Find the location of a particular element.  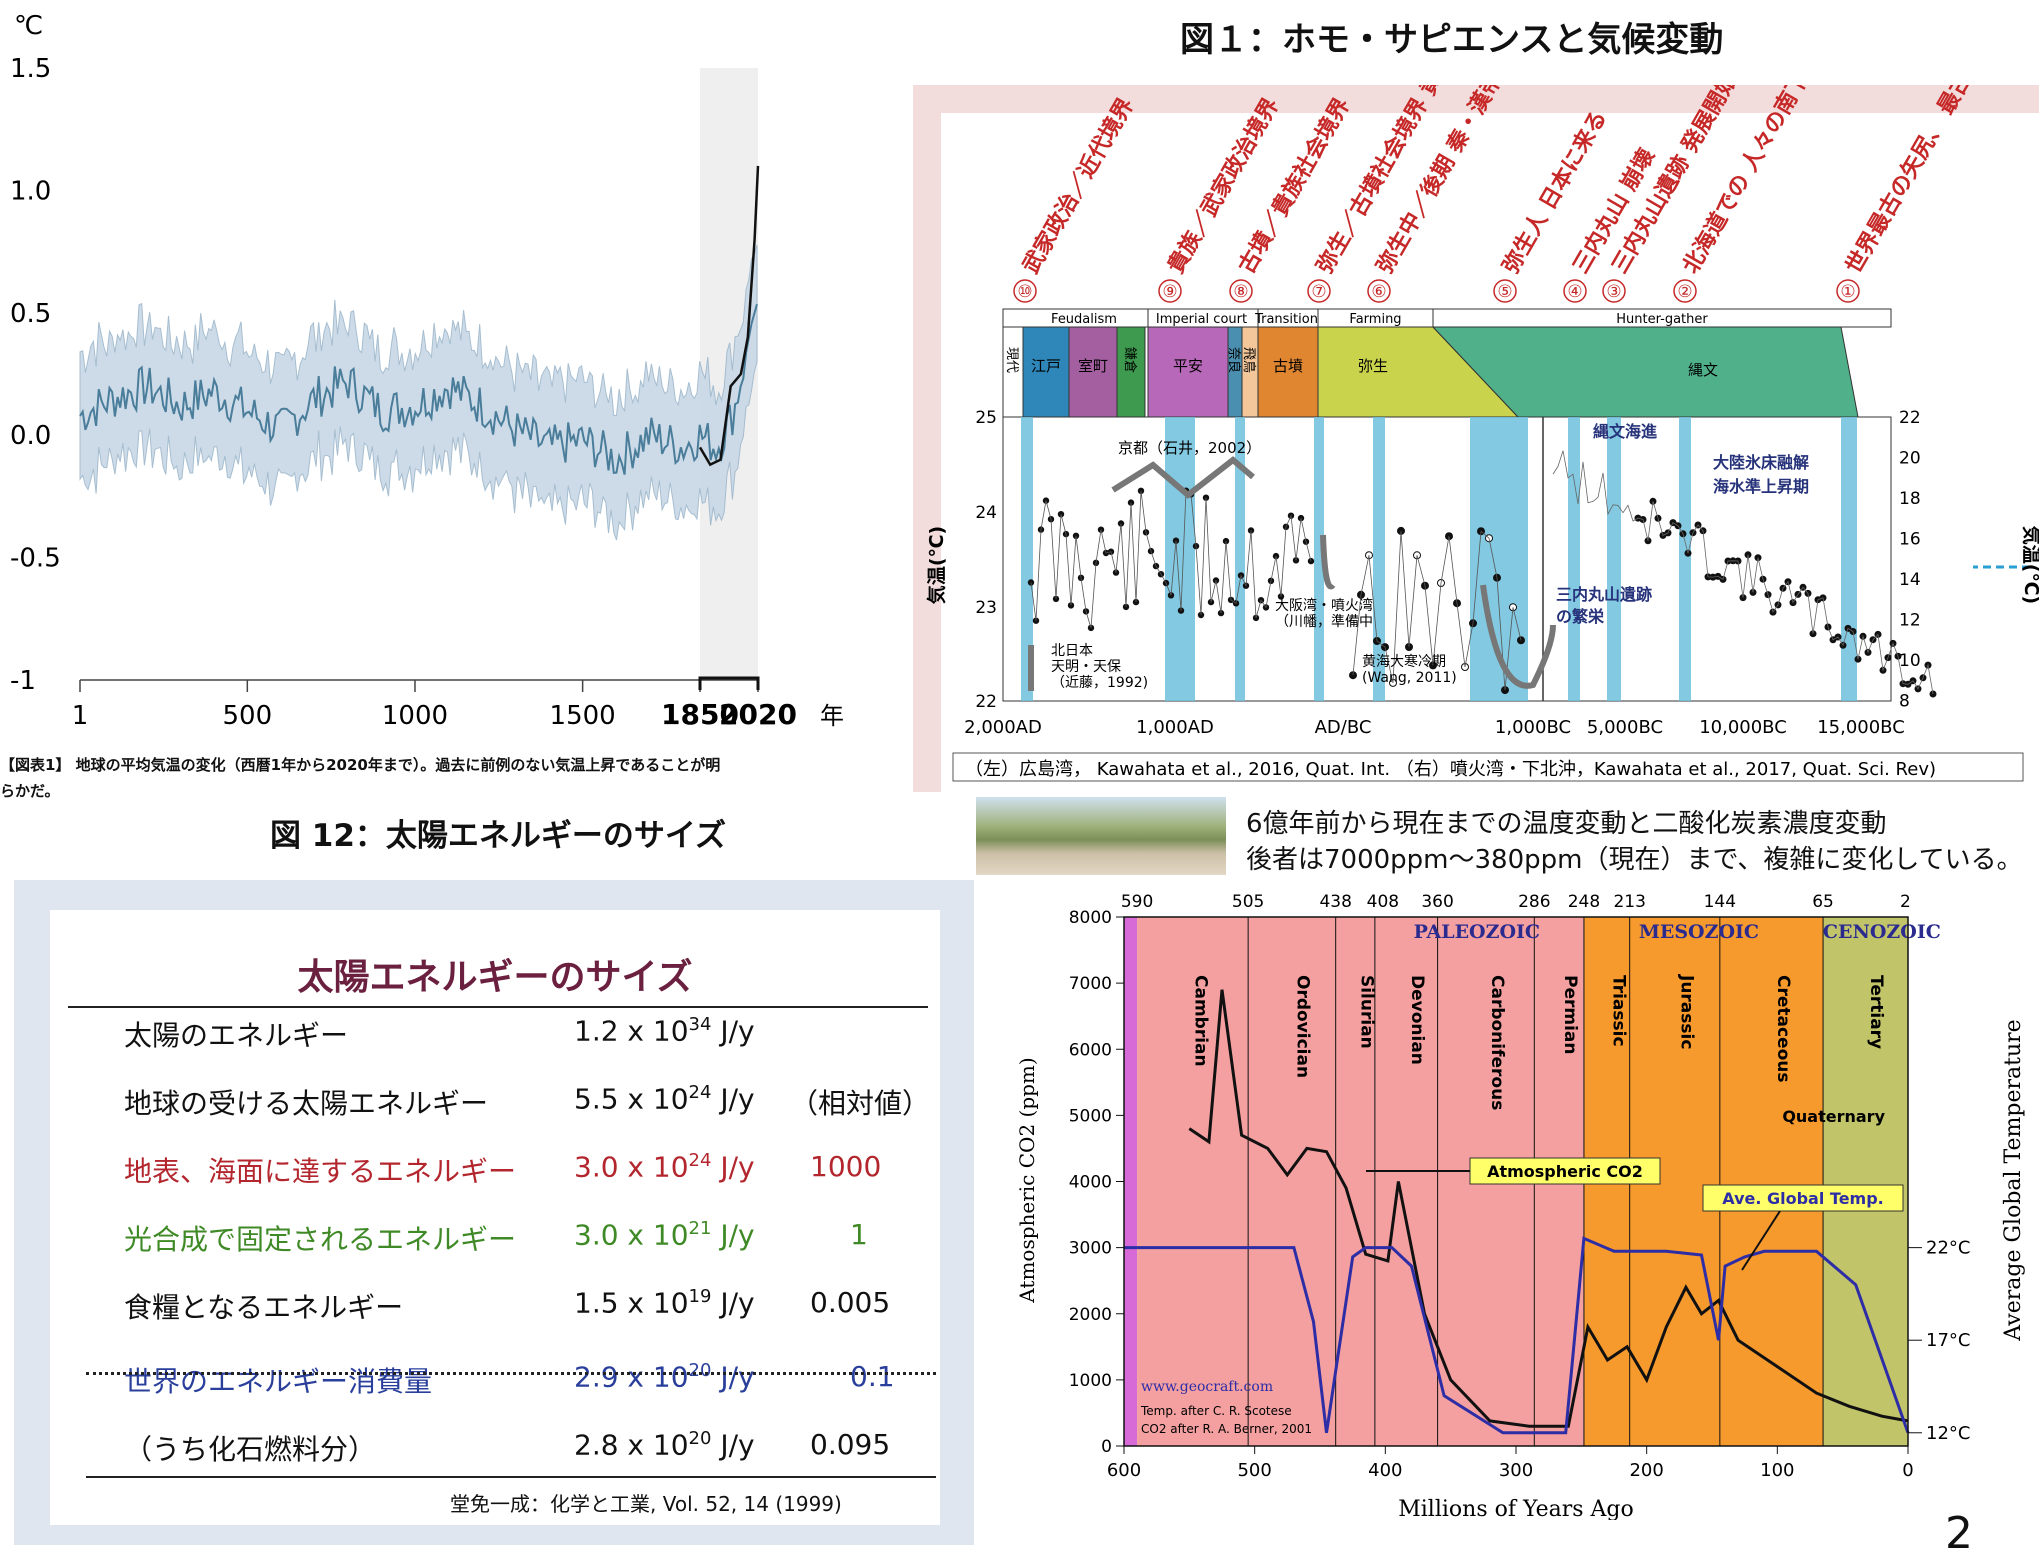

top-tick: 408 is located at coordinates (1383, 902).